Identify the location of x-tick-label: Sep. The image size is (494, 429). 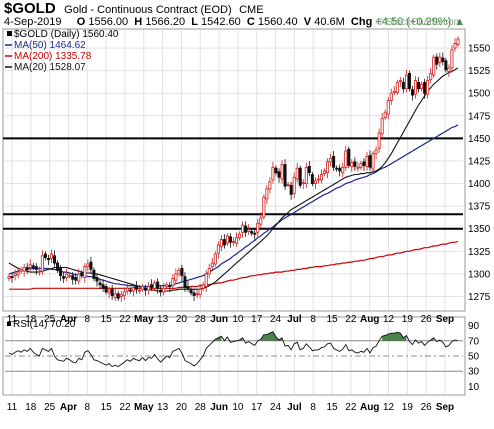
(445, 319).